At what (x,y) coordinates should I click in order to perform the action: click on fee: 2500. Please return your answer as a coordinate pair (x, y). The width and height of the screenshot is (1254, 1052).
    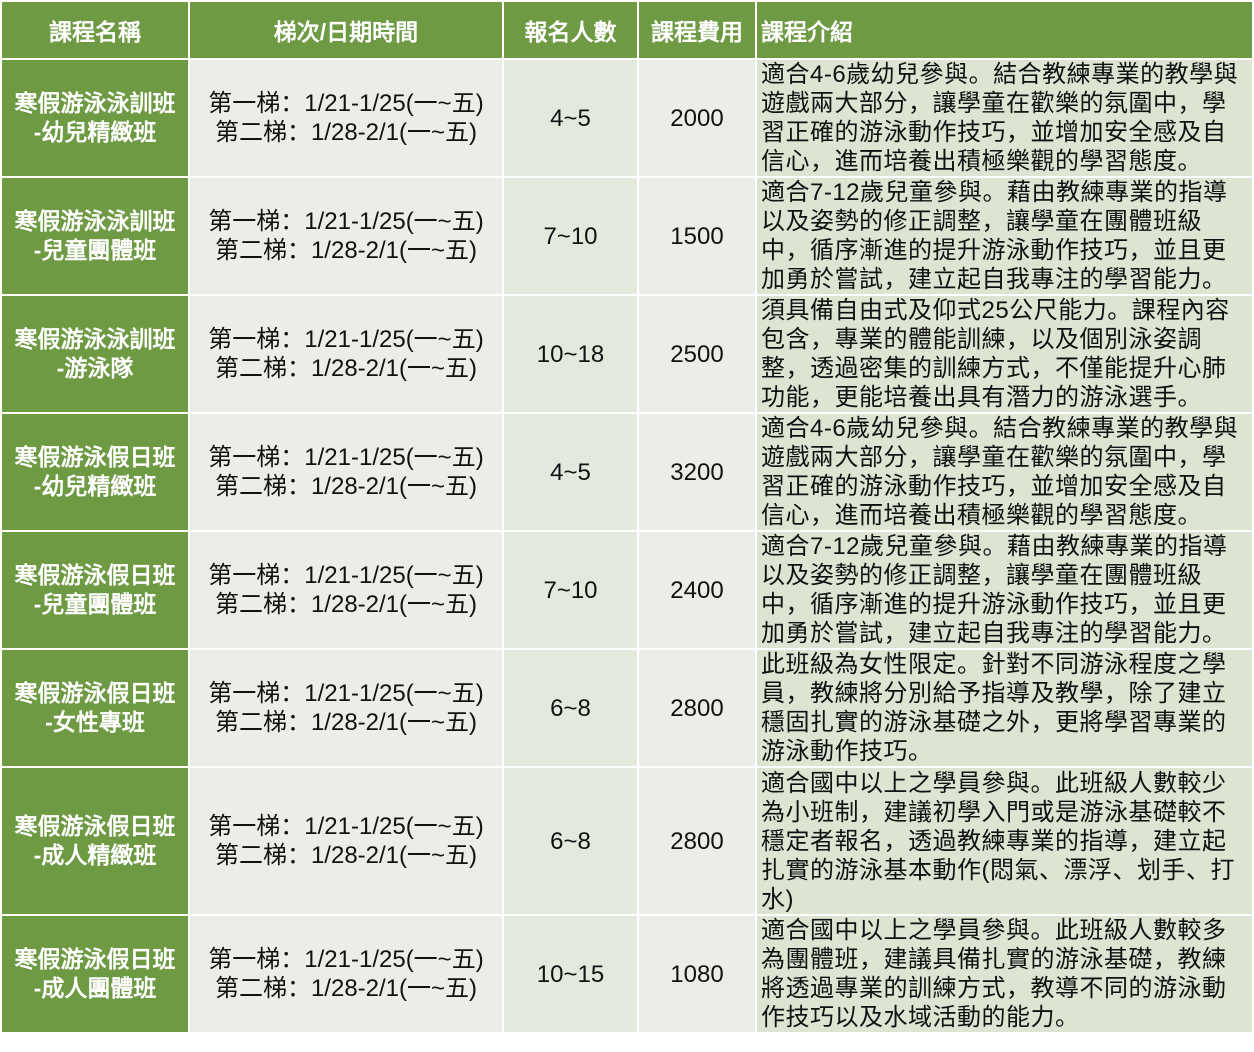
    Looking at the image, I should click on (697, 354).